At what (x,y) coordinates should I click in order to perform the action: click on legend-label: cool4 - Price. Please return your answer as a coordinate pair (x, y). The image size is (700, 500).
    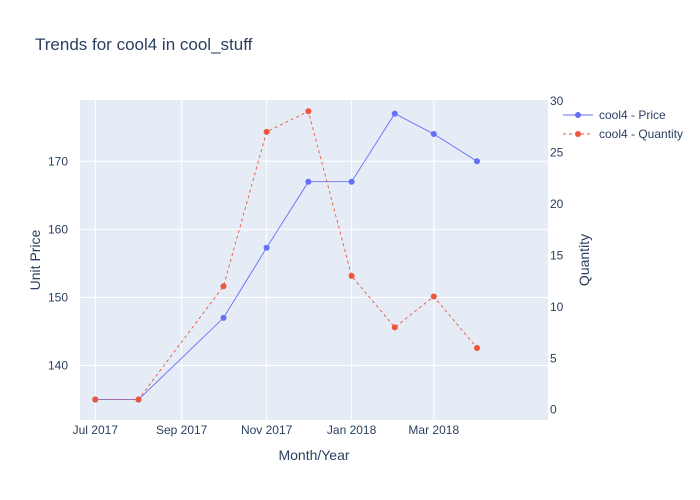
    Looking at the image, I should click on (632, 115).